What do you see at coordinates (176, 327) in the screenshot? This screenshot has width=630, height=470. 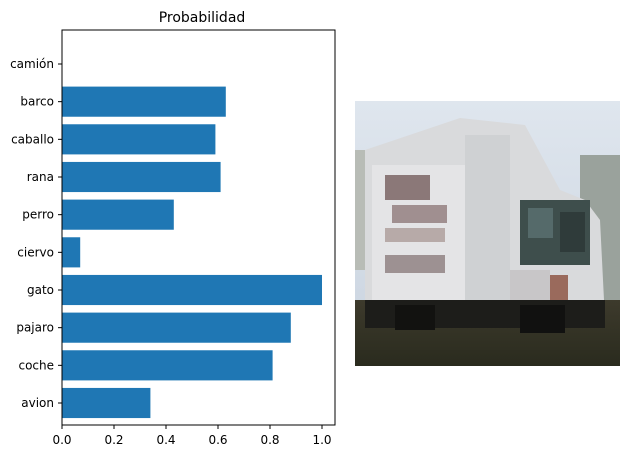 I see `bar-pajaro` at bounding box center [176, 327].